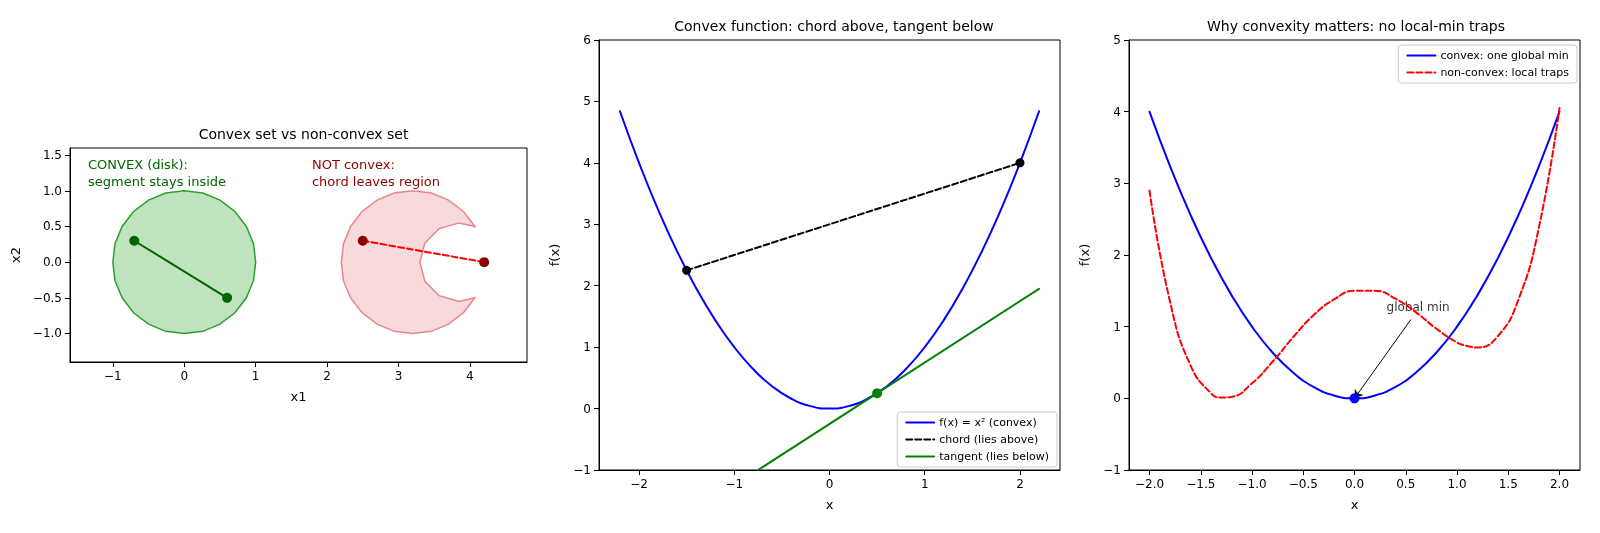  Describe the element at coordinates (52, 262) in the screenshot. I see `y-tick-label: 0.0` at that location.